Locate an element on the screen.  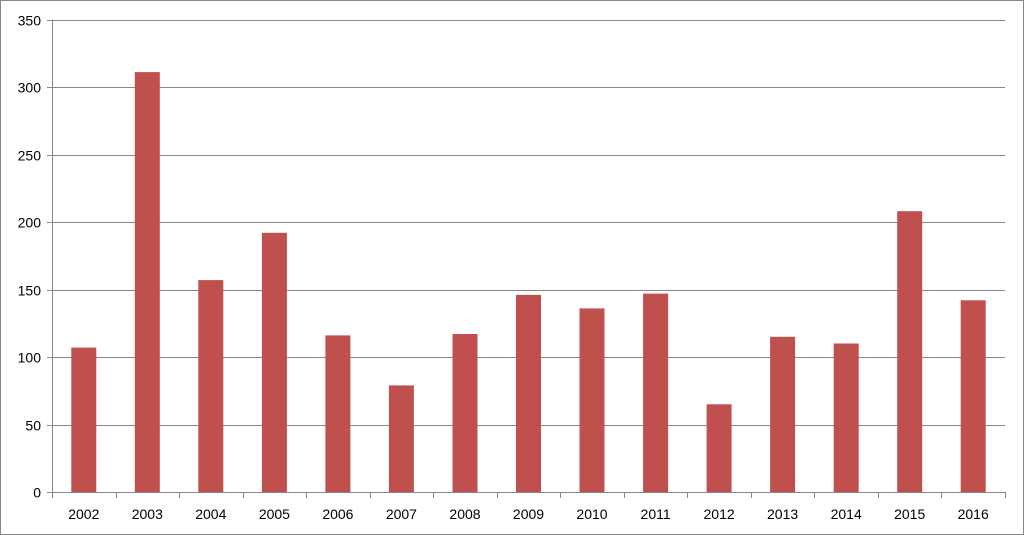
bar-2010 is located at coordinates (592, 400).